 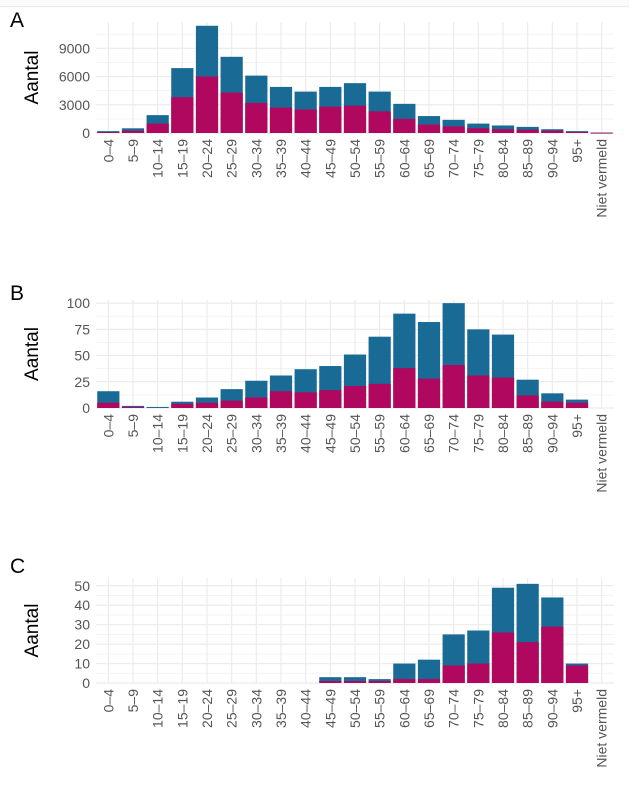 I want to click on y-tick-label: 40, so click(x=82, y=605).